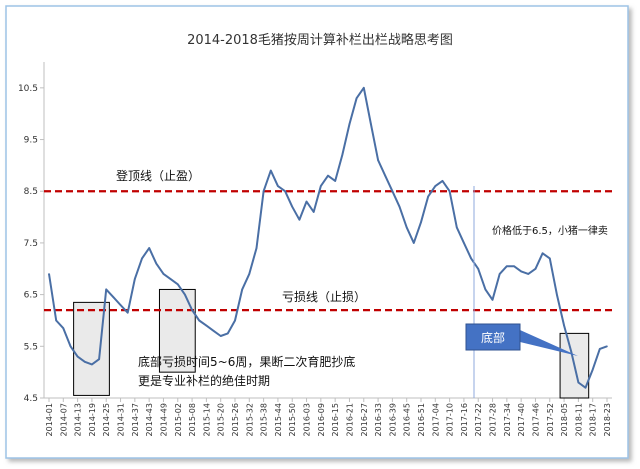 The width and height of the screenshot is (640, 469). Describe the element at coordinates (364, 419) in the screenshot. I see `x-tick-label: 2016-27` at that location.